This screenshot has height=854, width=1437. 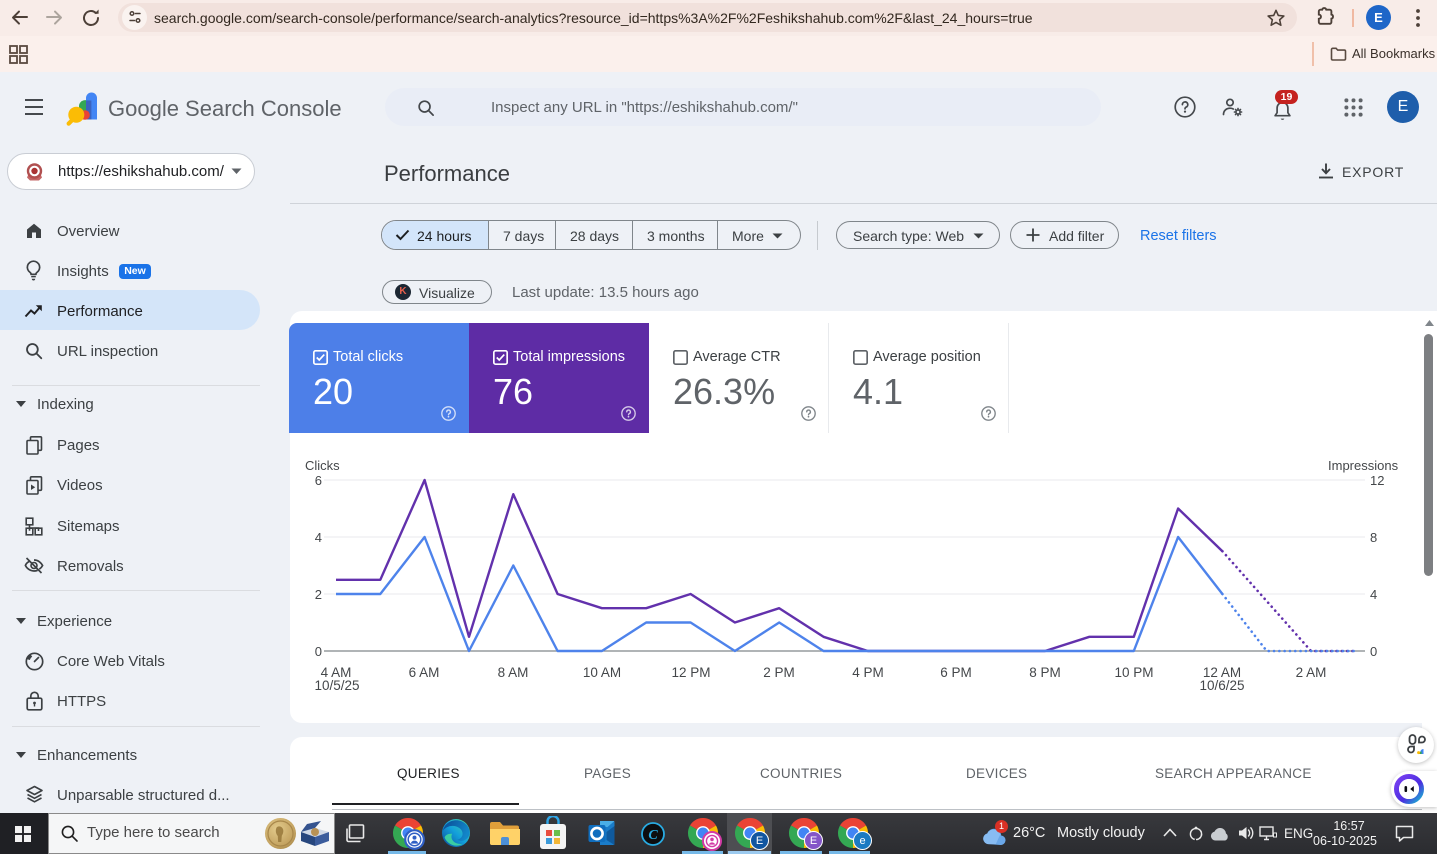 What do you see at coordinates (653, 835) in the screenshot?
I see `svg-text: C` at bounding box center [653, 835].